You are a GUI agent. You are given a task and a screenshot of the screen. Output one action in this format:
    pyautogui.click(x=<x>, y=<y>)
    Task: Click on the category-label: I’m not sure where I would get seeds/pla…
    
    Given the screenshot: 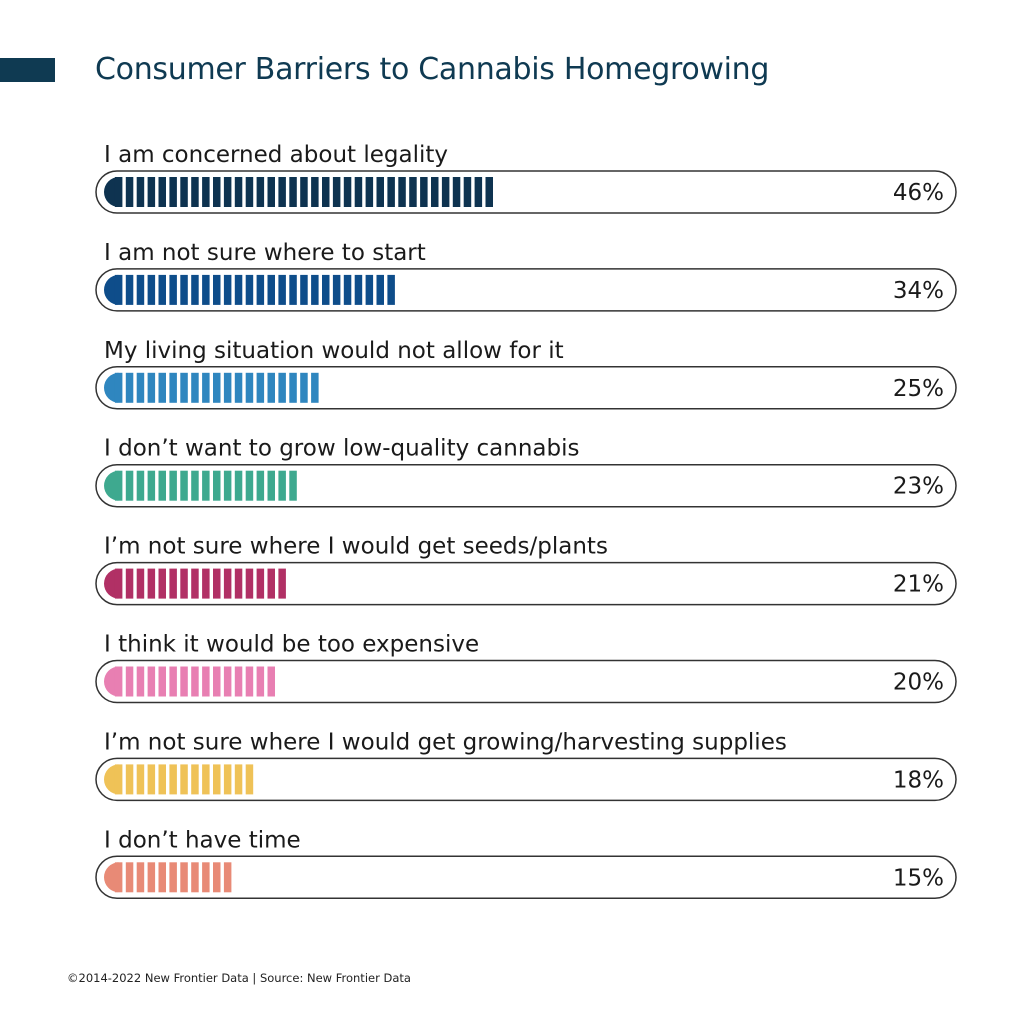 What is the action you would take?
    pyautogui.click(x=356, y=547)
    